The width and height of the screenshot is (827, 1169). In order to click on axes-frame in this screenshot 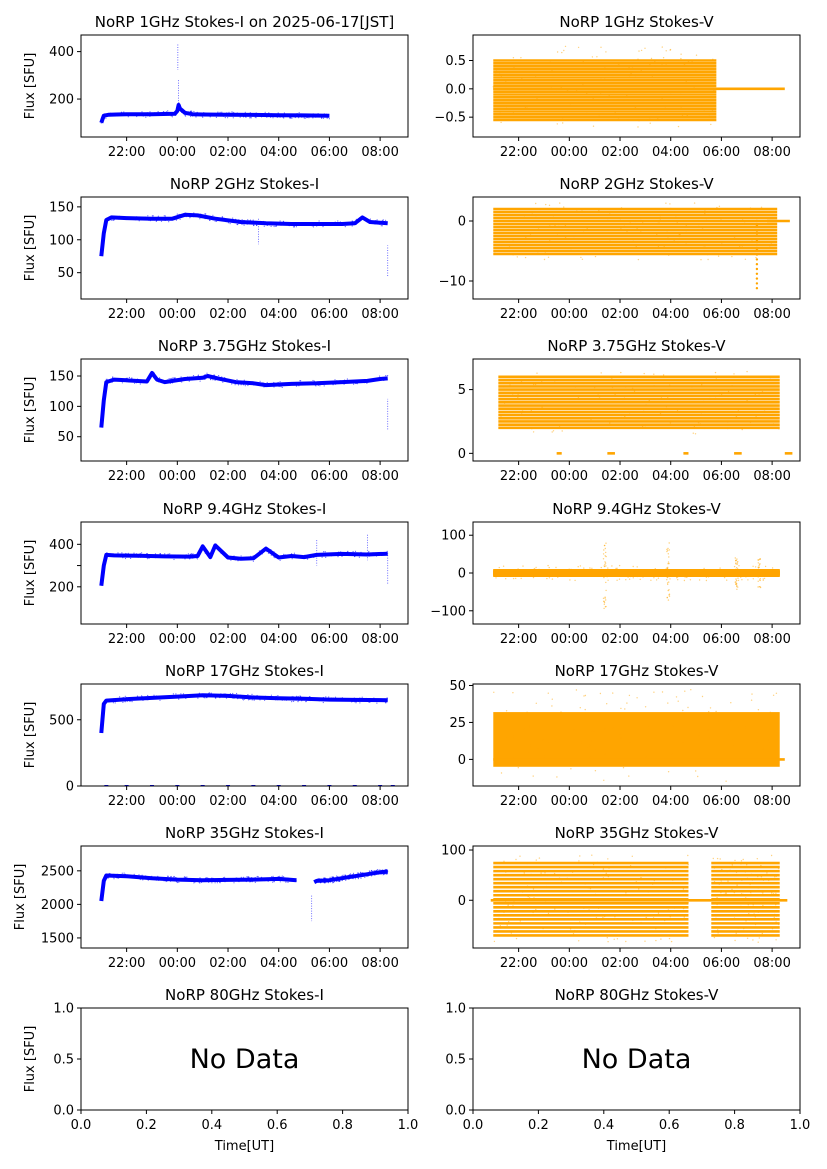, I will do `click(244, 897)`.